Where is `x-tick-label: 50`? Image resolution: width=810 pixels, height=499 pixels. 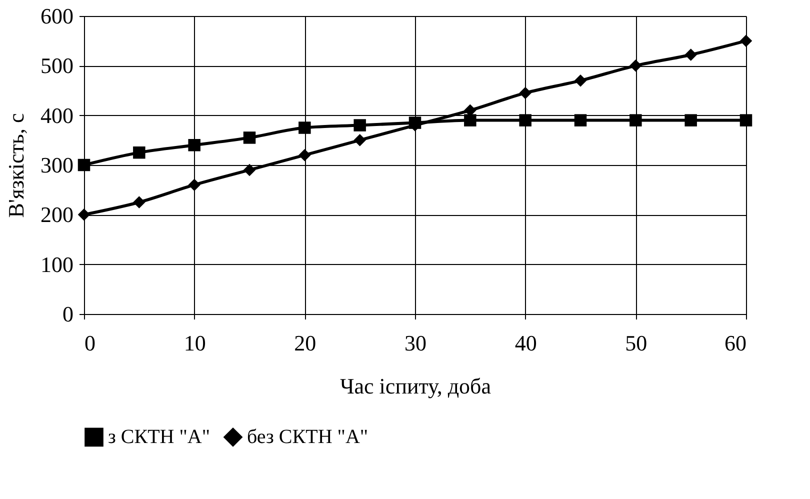 x-tick-label: 50 is located at coordinates (636, 343).